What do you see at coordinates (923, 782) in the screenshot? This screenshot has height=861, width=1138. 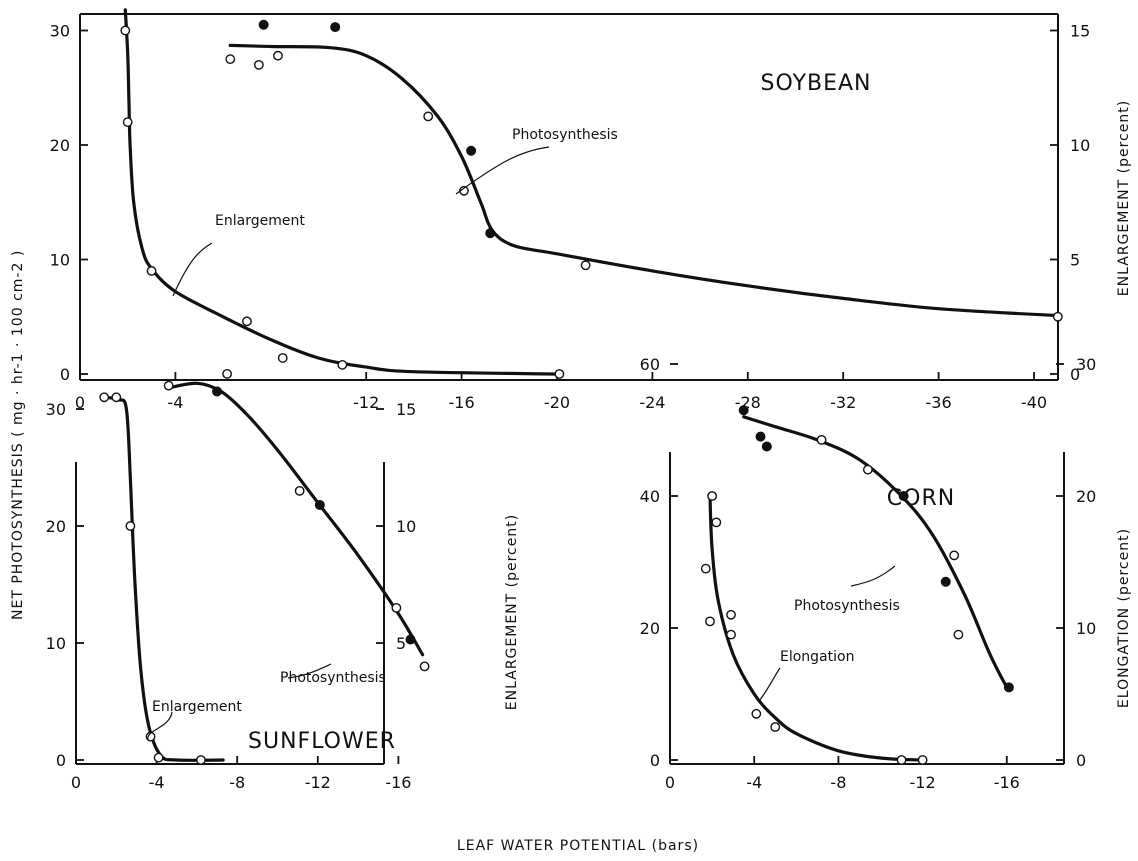 I see `corn-x-tick-label: -12` at bounding box center [923, 782].